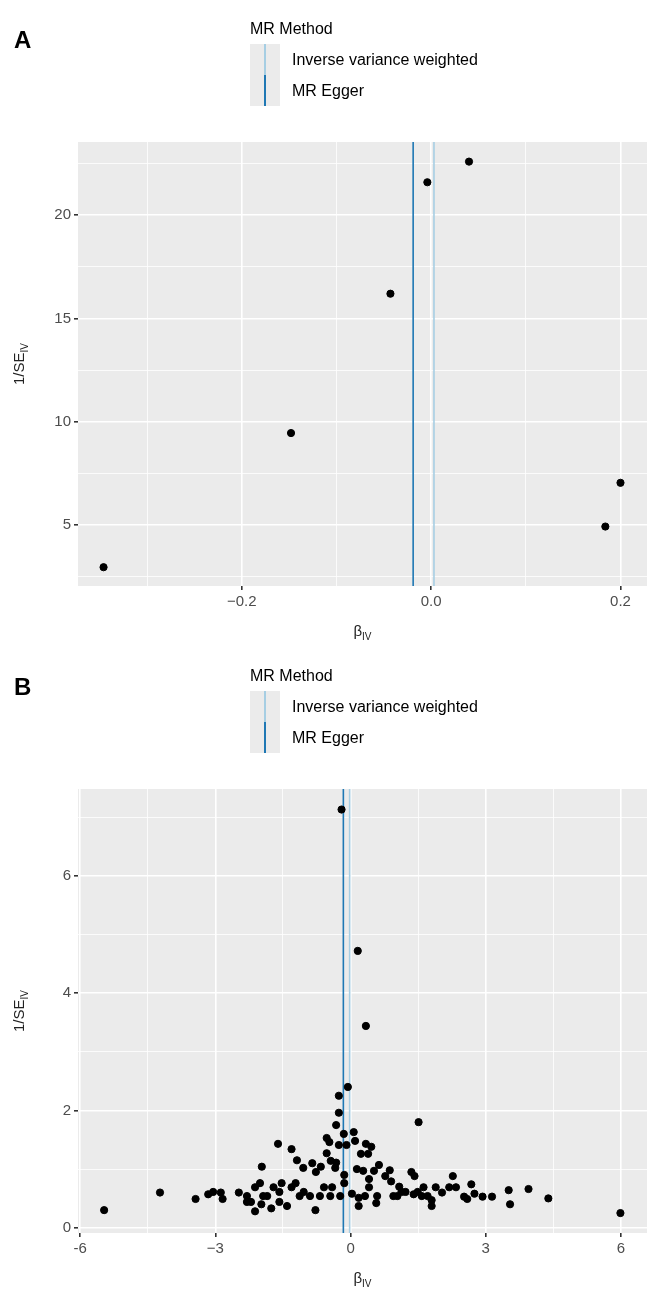 This screenshot has height=1295, width=652. Describe the element at coordinates (66, 1226) in the screenshot. I see `y-tick-label: 0` at that location.